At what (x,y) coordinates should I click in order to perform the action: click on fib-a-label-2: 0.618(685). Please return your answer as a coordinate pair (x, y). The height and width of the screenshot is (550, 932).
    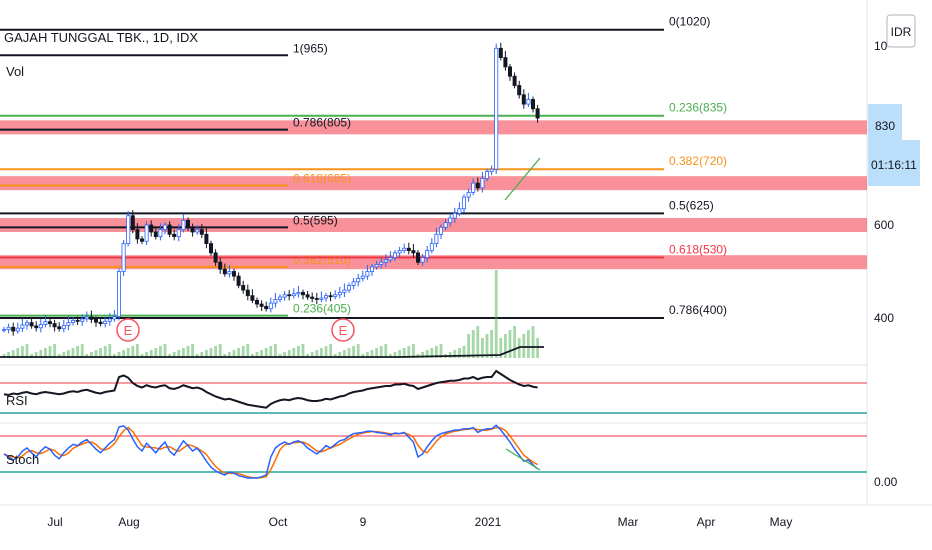
    Looking at the image, I should click on (322, 178).